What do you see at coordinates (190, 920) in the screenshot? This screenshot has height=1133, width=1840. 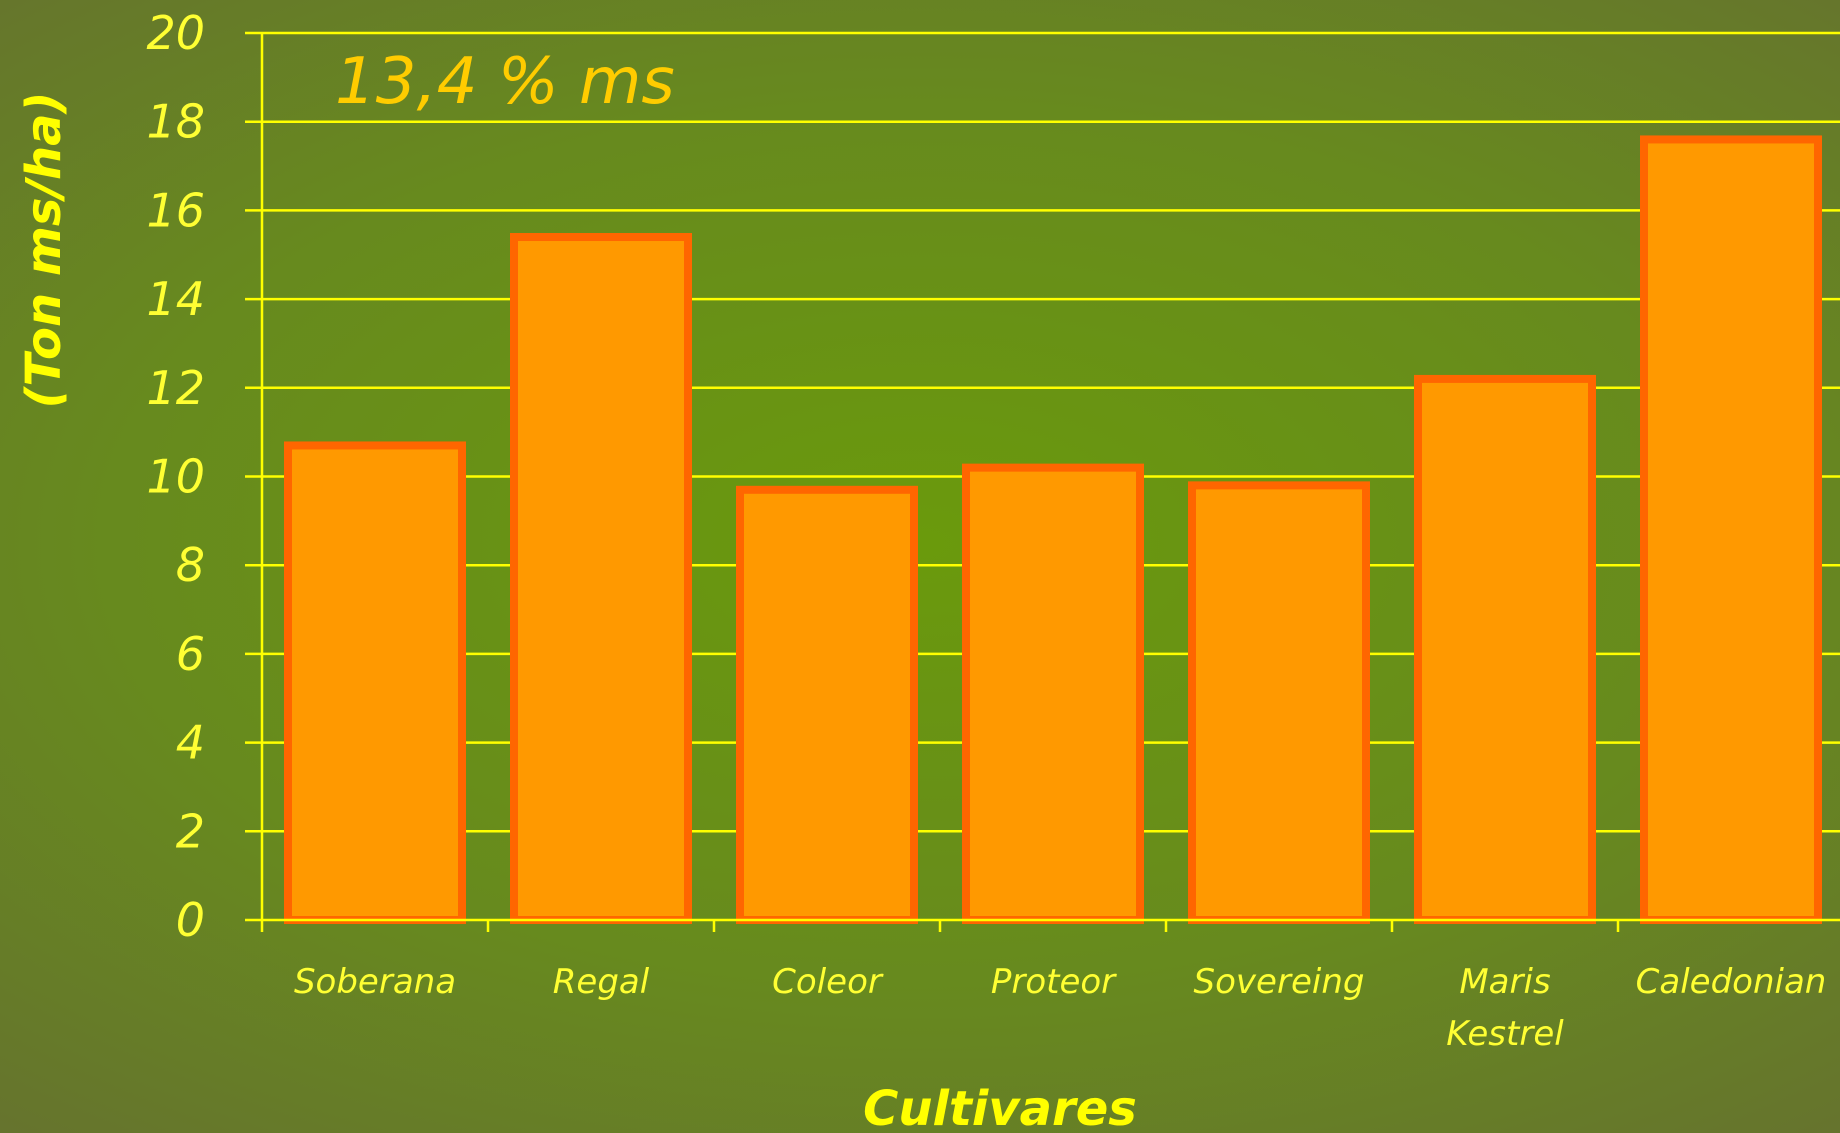 I see `y-tick-label: 0` at bounding box center [190, 920].